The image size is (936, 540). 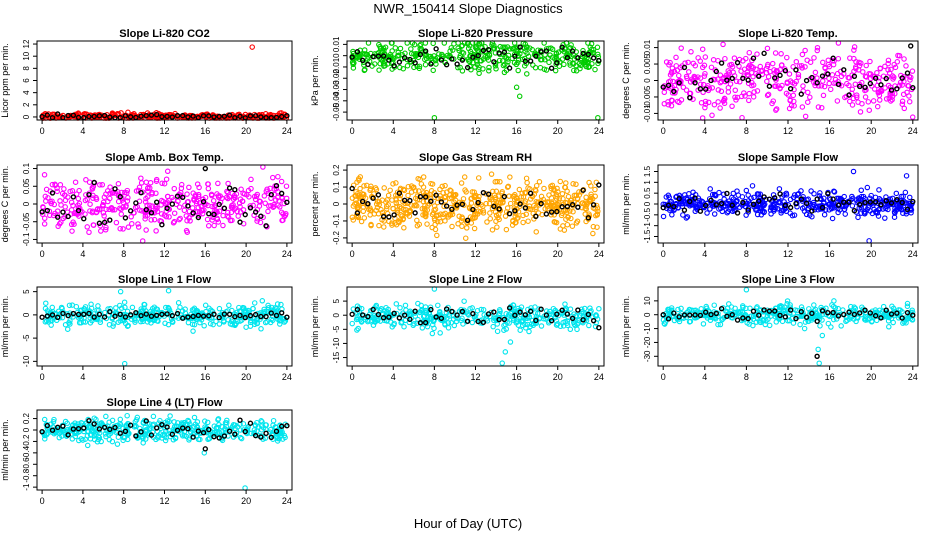 What do you see at coordinates (164, 82) in the screenshot?
I see `data-points` at bounding box center [164, 82].